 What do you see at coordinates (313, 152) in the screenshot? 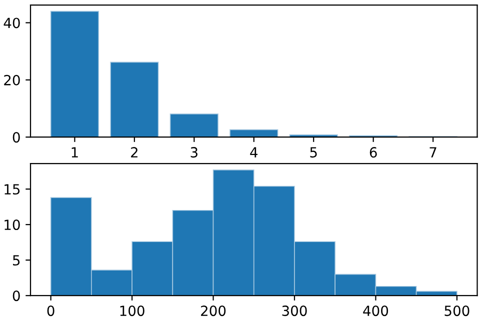
I see `x-tick-label: 5` at bounding box center [313, 152].